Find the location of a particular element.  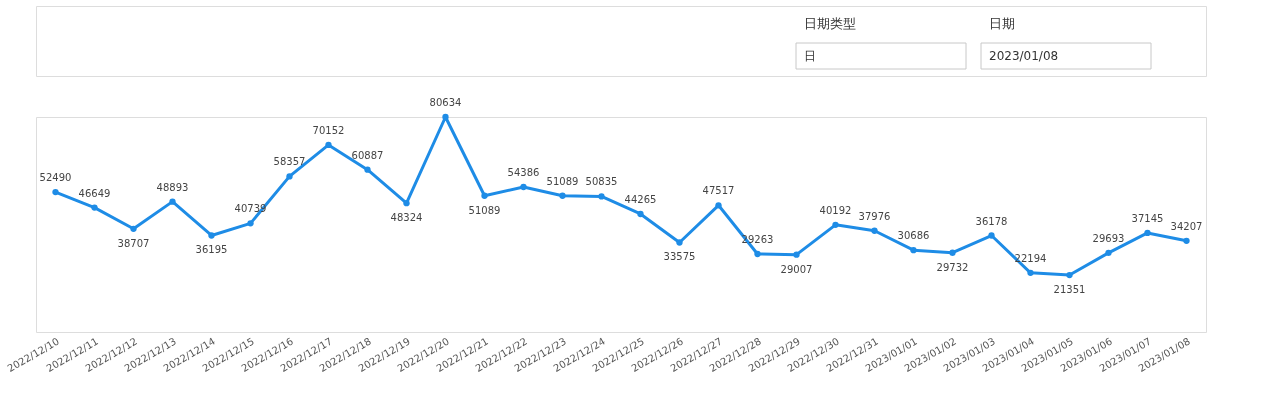

data-label: 36178 is located at coordinates (991, 221).